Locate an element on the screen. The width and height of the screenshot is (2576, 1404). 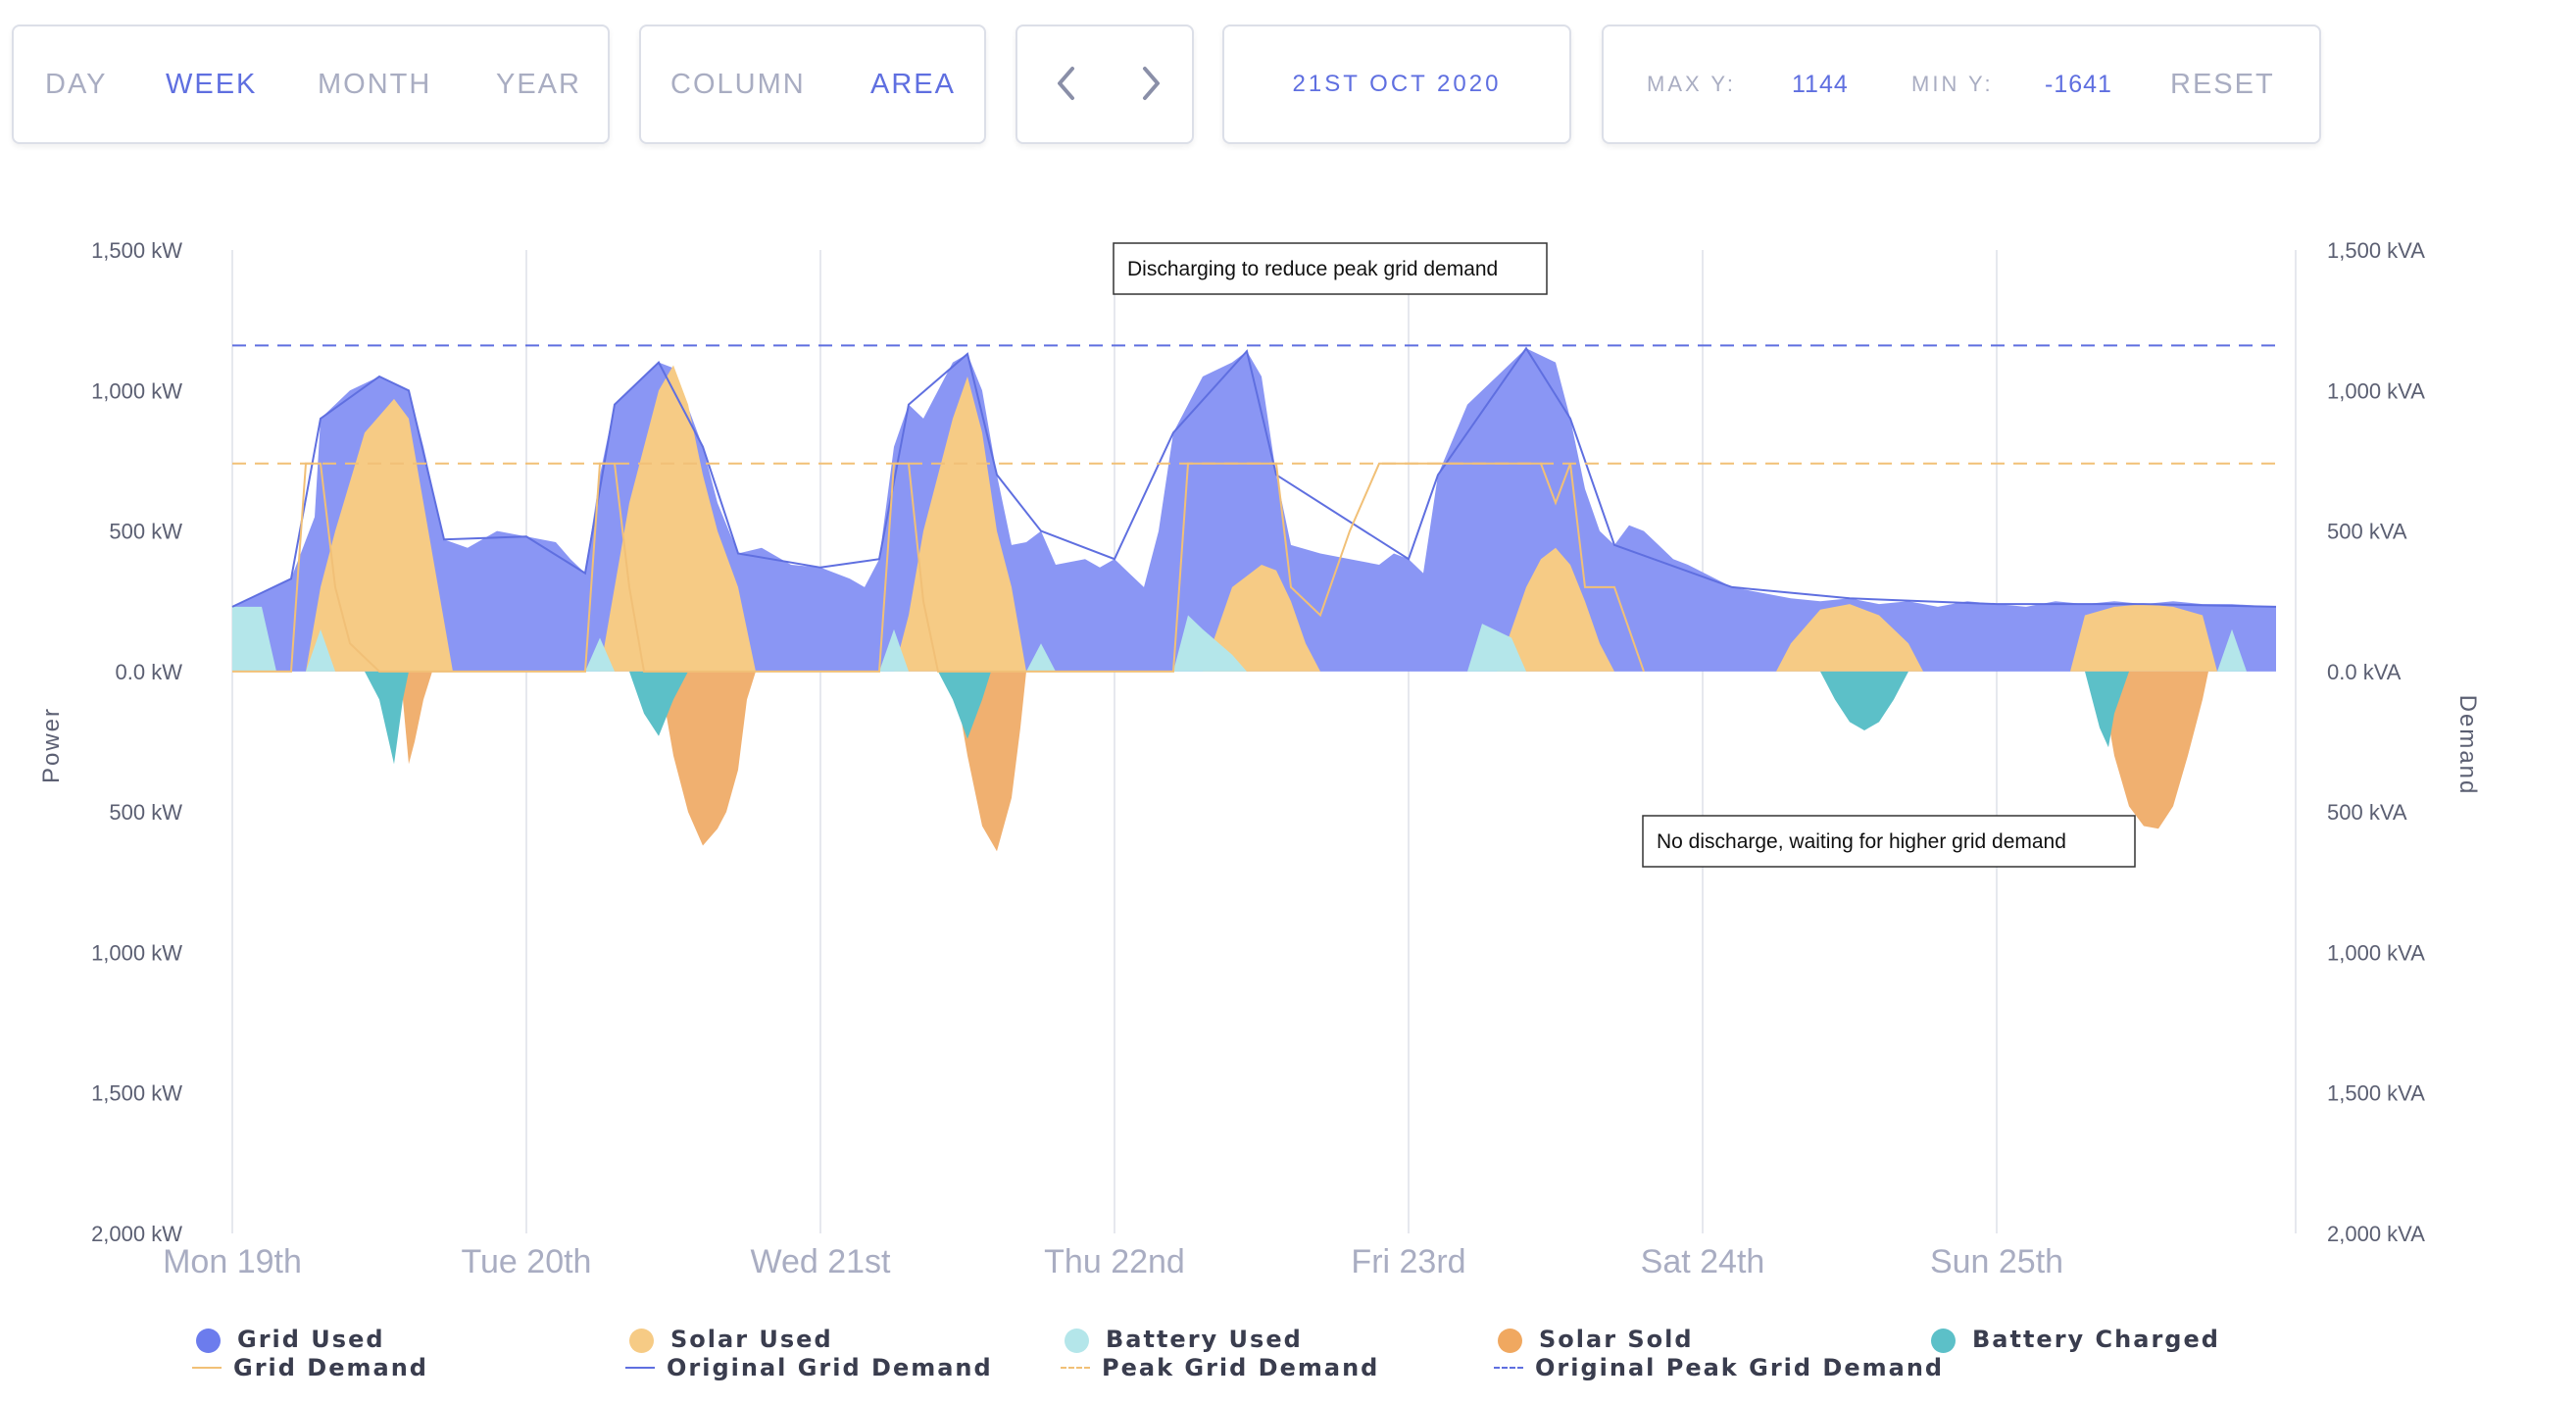
x-tick-label: Sat 24th is located at coordinates (1703, 1261).